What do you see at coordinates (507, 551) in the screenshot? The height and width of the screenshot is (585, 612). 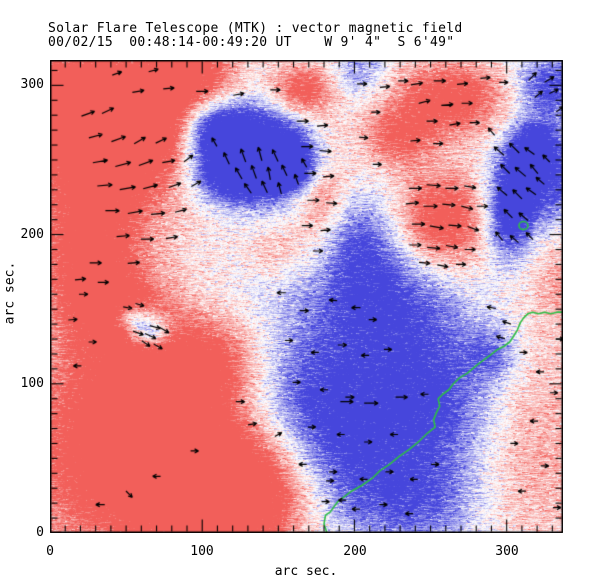 I see `x-tick-label-300: 300` at bounding box center [507, 551].